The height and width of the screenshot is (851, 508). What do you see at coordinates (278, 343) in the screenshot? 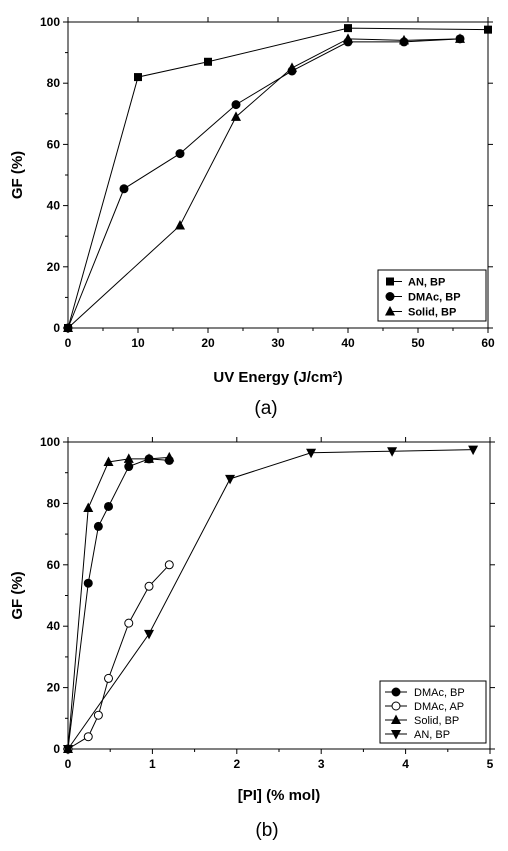
I see `x-tick-label: 30` at bounding box center [278, 343].